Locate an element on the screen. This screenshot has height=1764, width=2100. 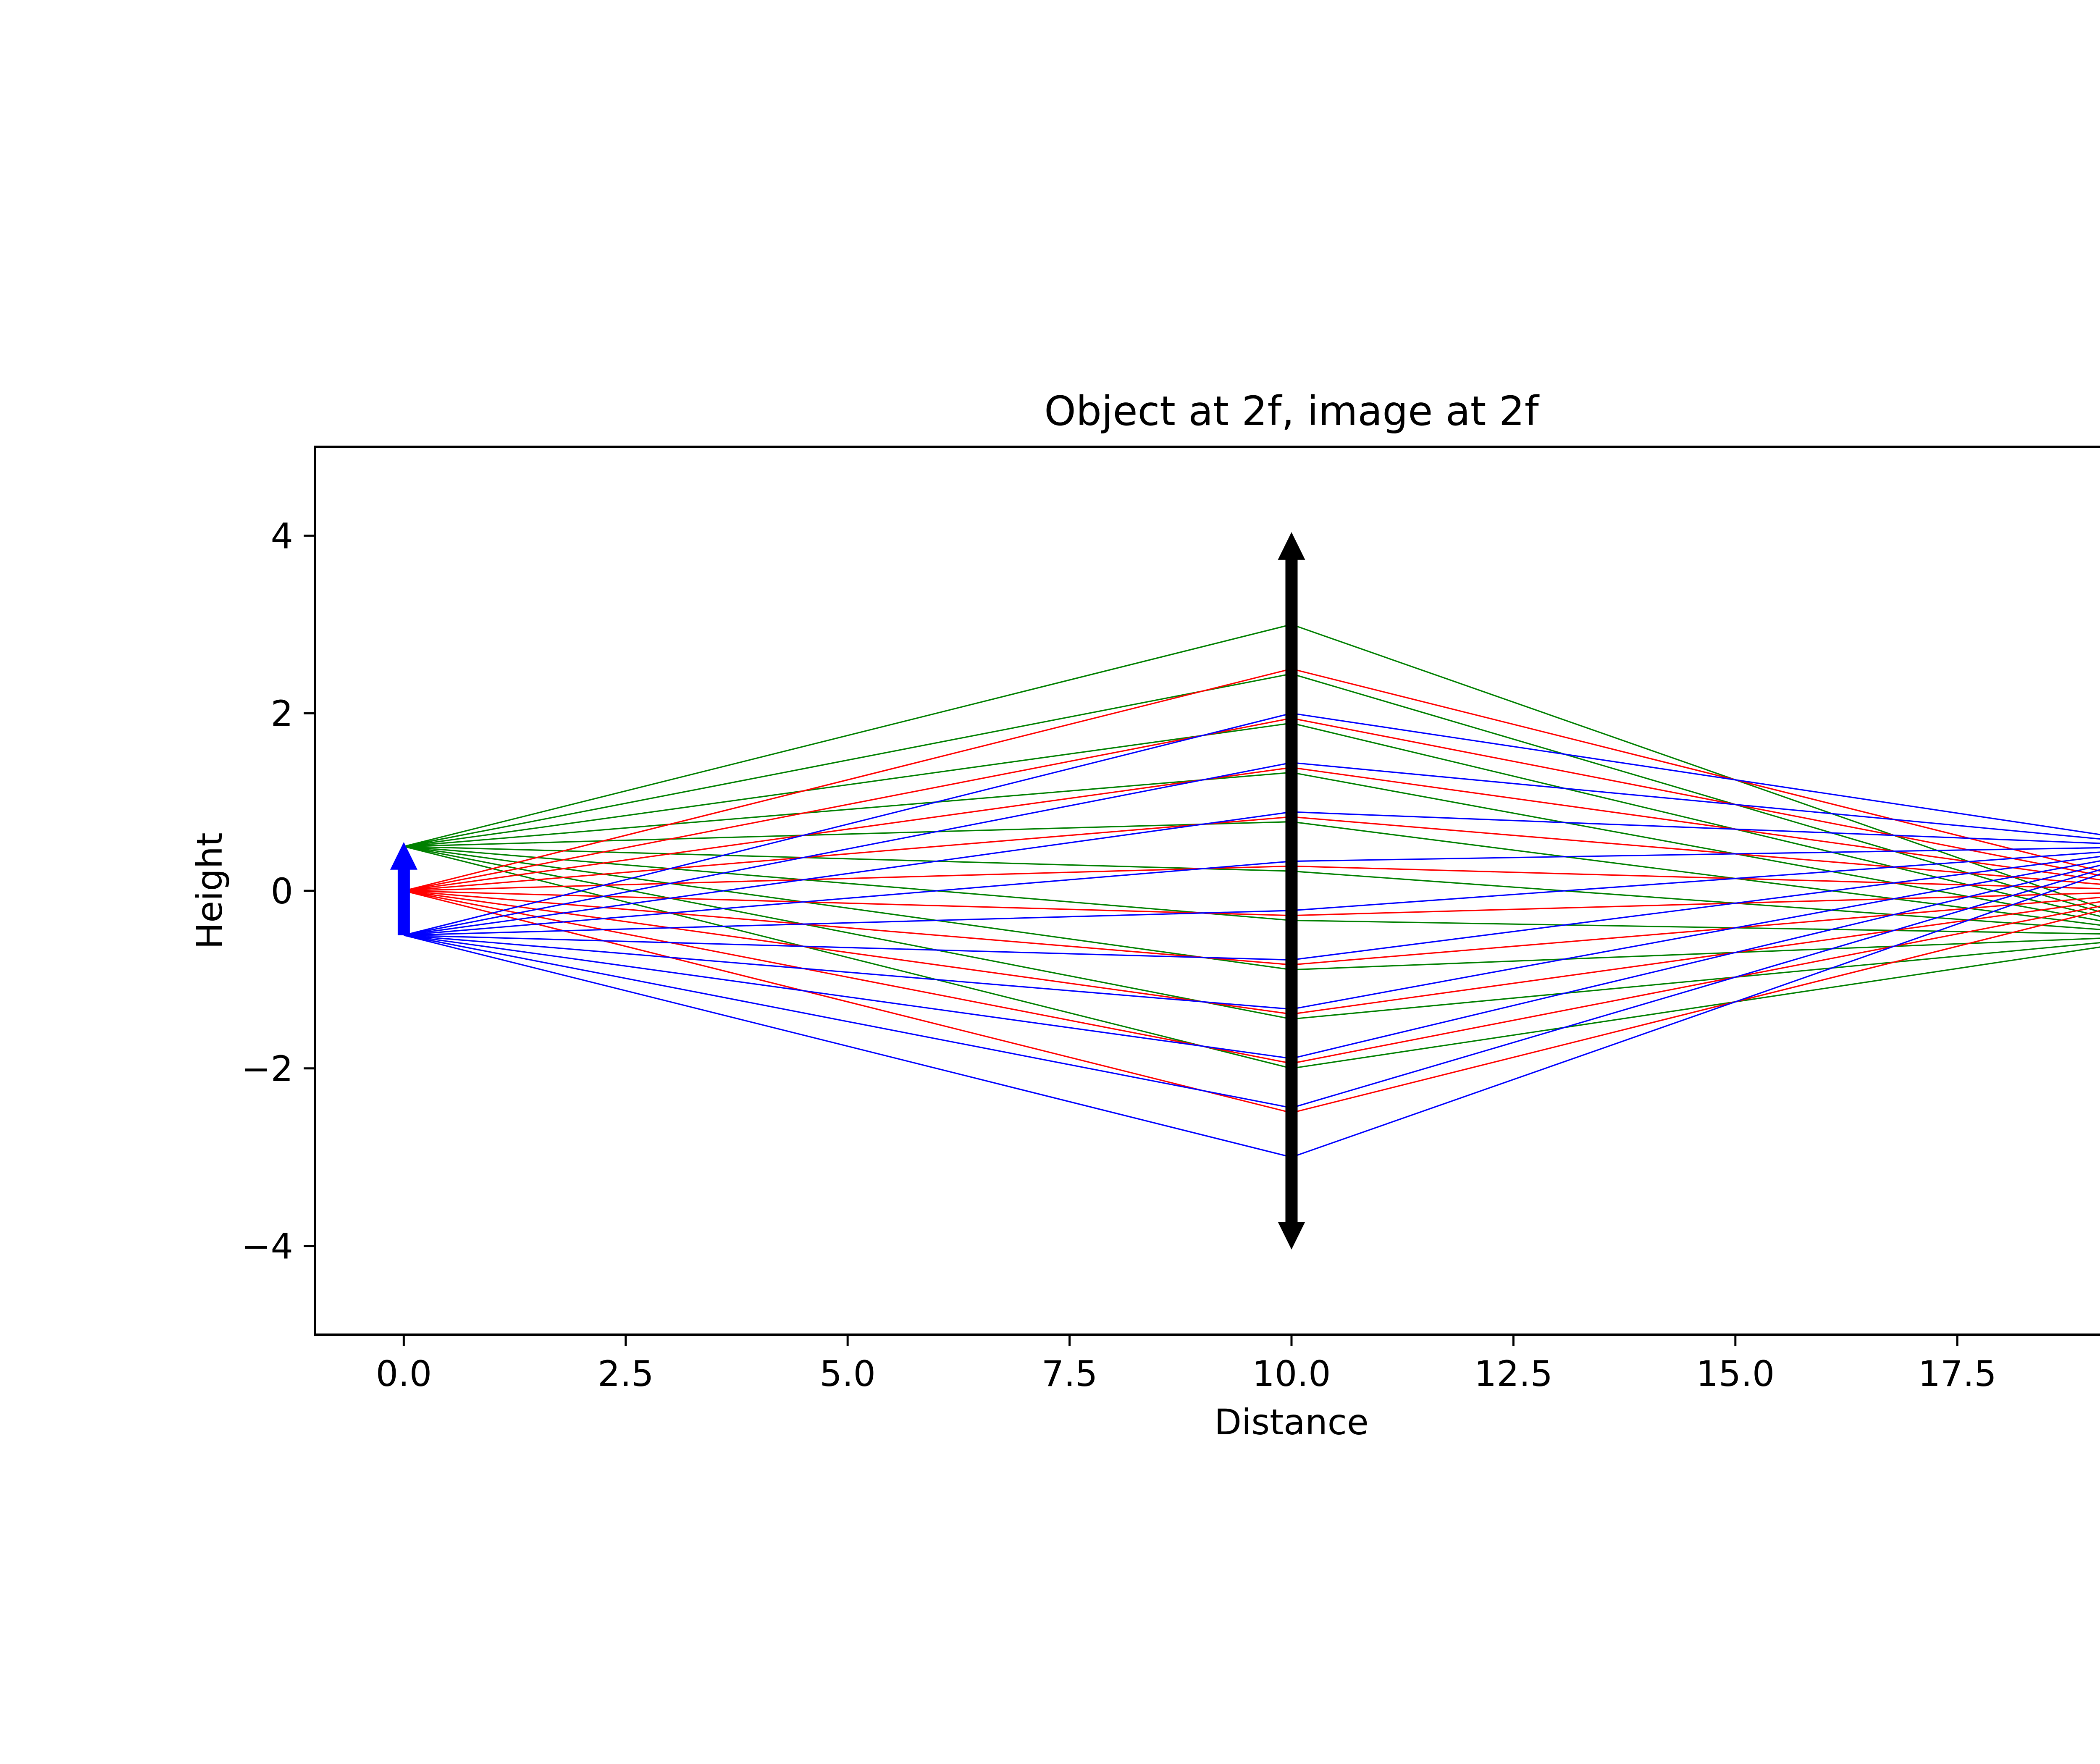
object-arrow-icon is located at coordinates (403, 888).